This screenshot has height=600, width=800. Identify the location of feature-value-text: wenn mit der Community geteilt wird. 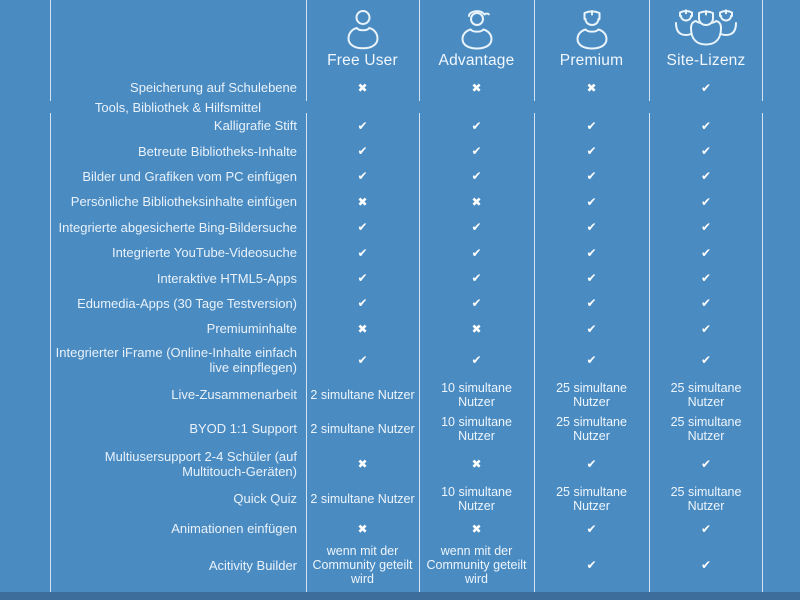
(362, 565).